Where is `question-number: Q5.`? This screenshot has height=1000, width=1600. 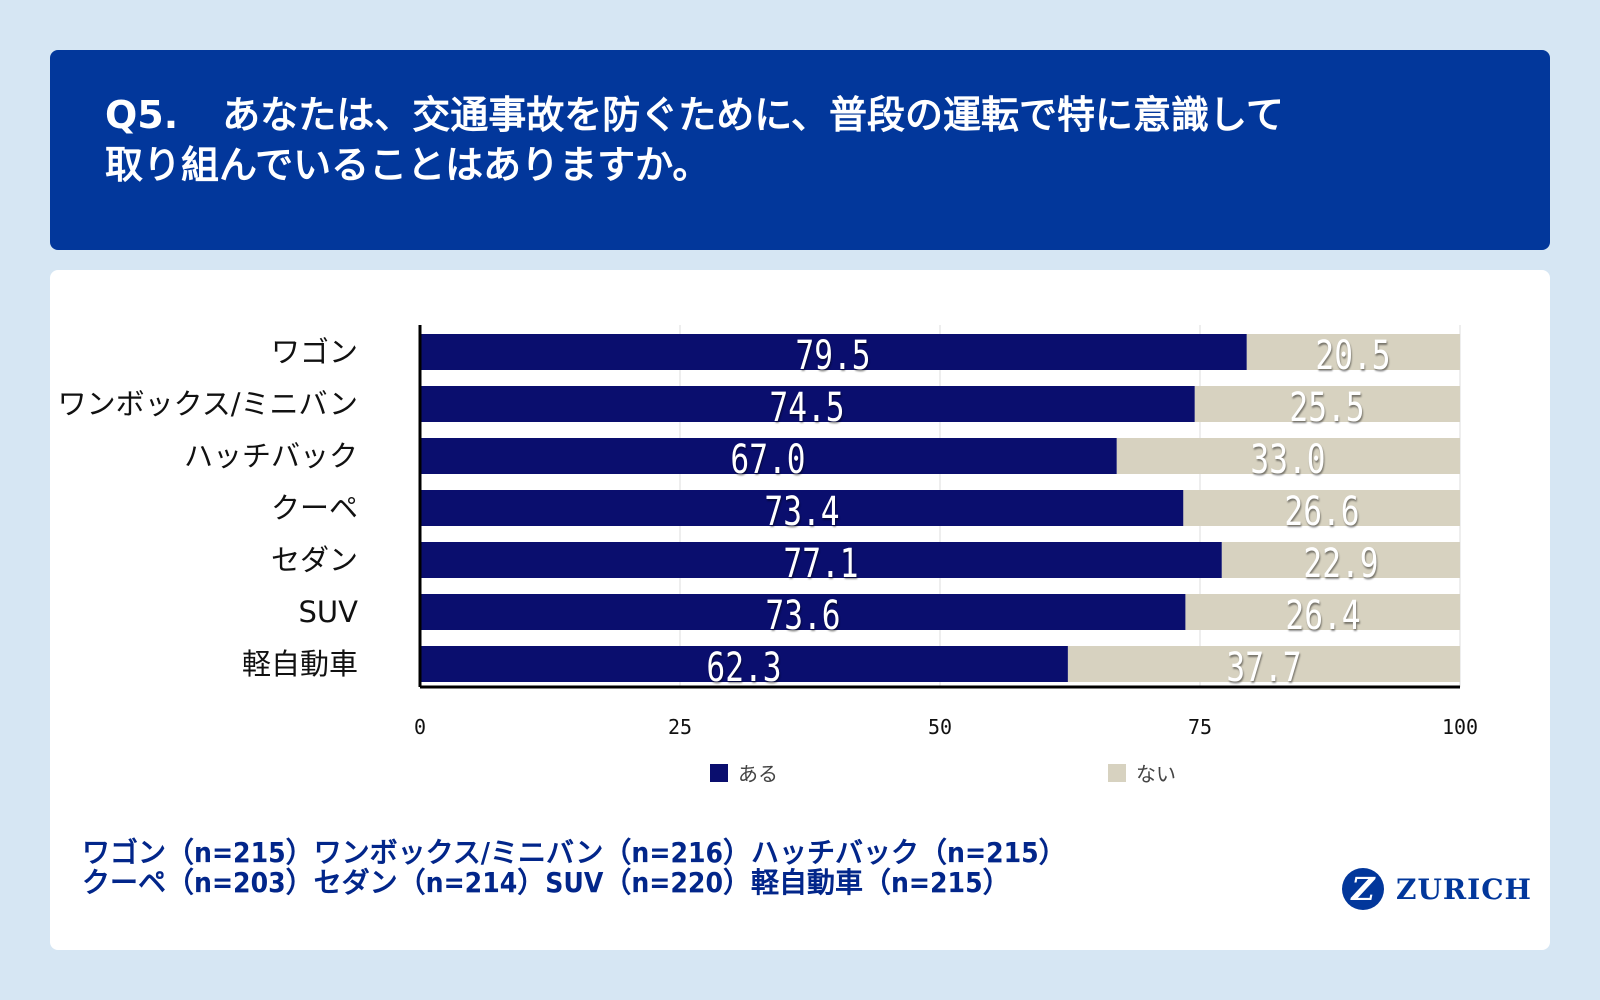
question-number: Q5. is located at coordinates (142, 115).